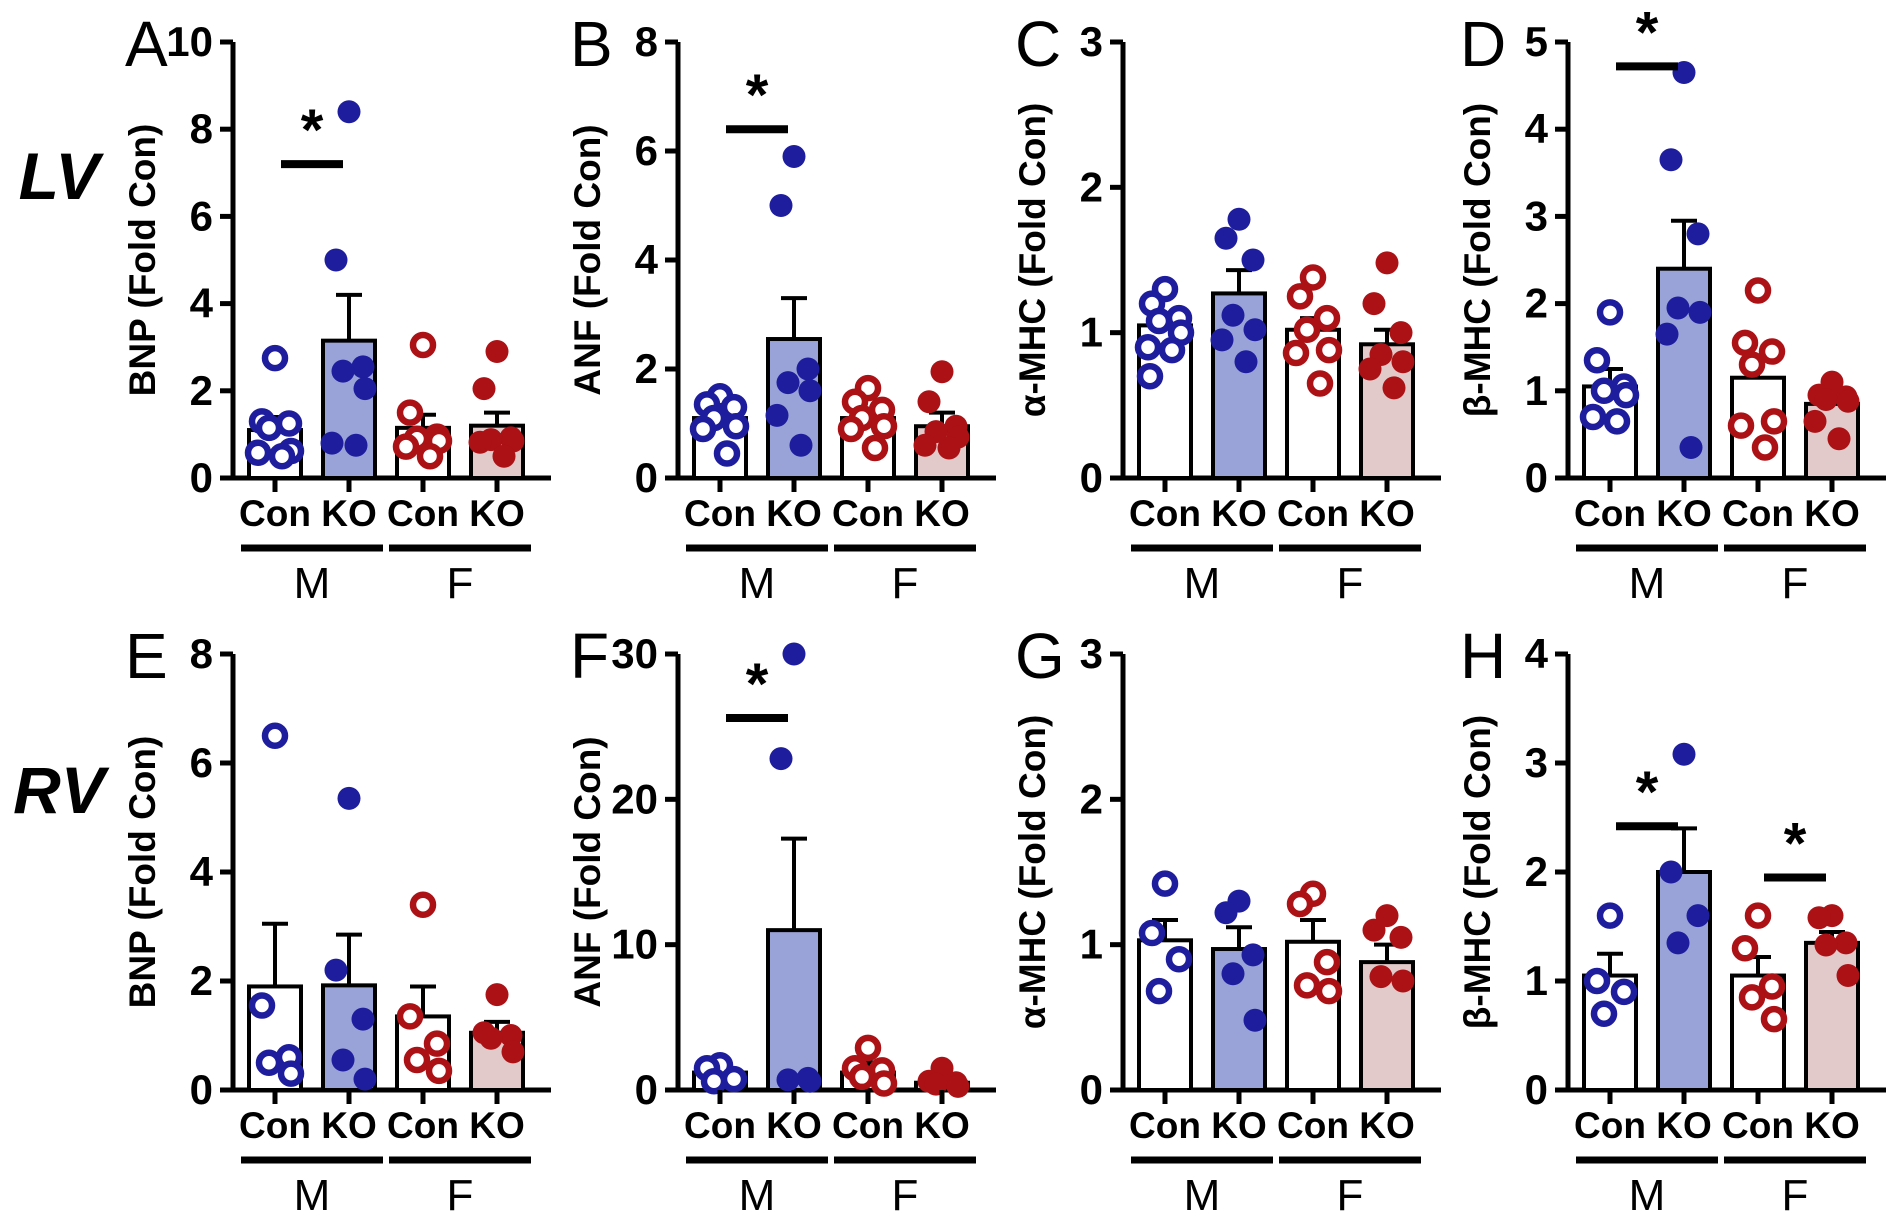 This screenshot has width=1895, height=1224. What do you see at coordinates (1483, 656) in the screenshot?
I see `panel-letter: H` at bounding box center [1483, 656].